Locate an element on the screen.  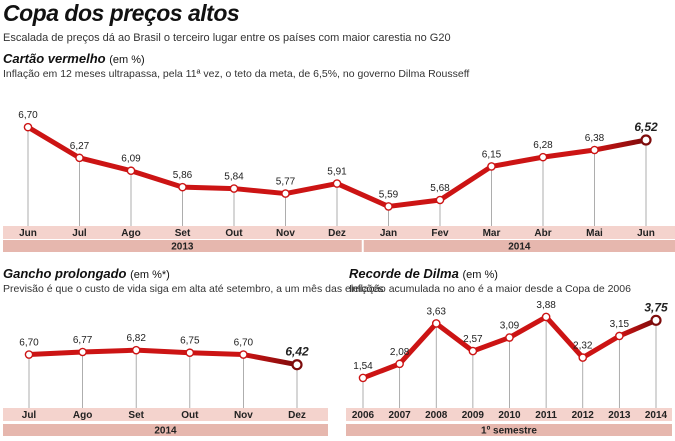
chart3-category-label: 2006 is located at coordinates (363, 415).